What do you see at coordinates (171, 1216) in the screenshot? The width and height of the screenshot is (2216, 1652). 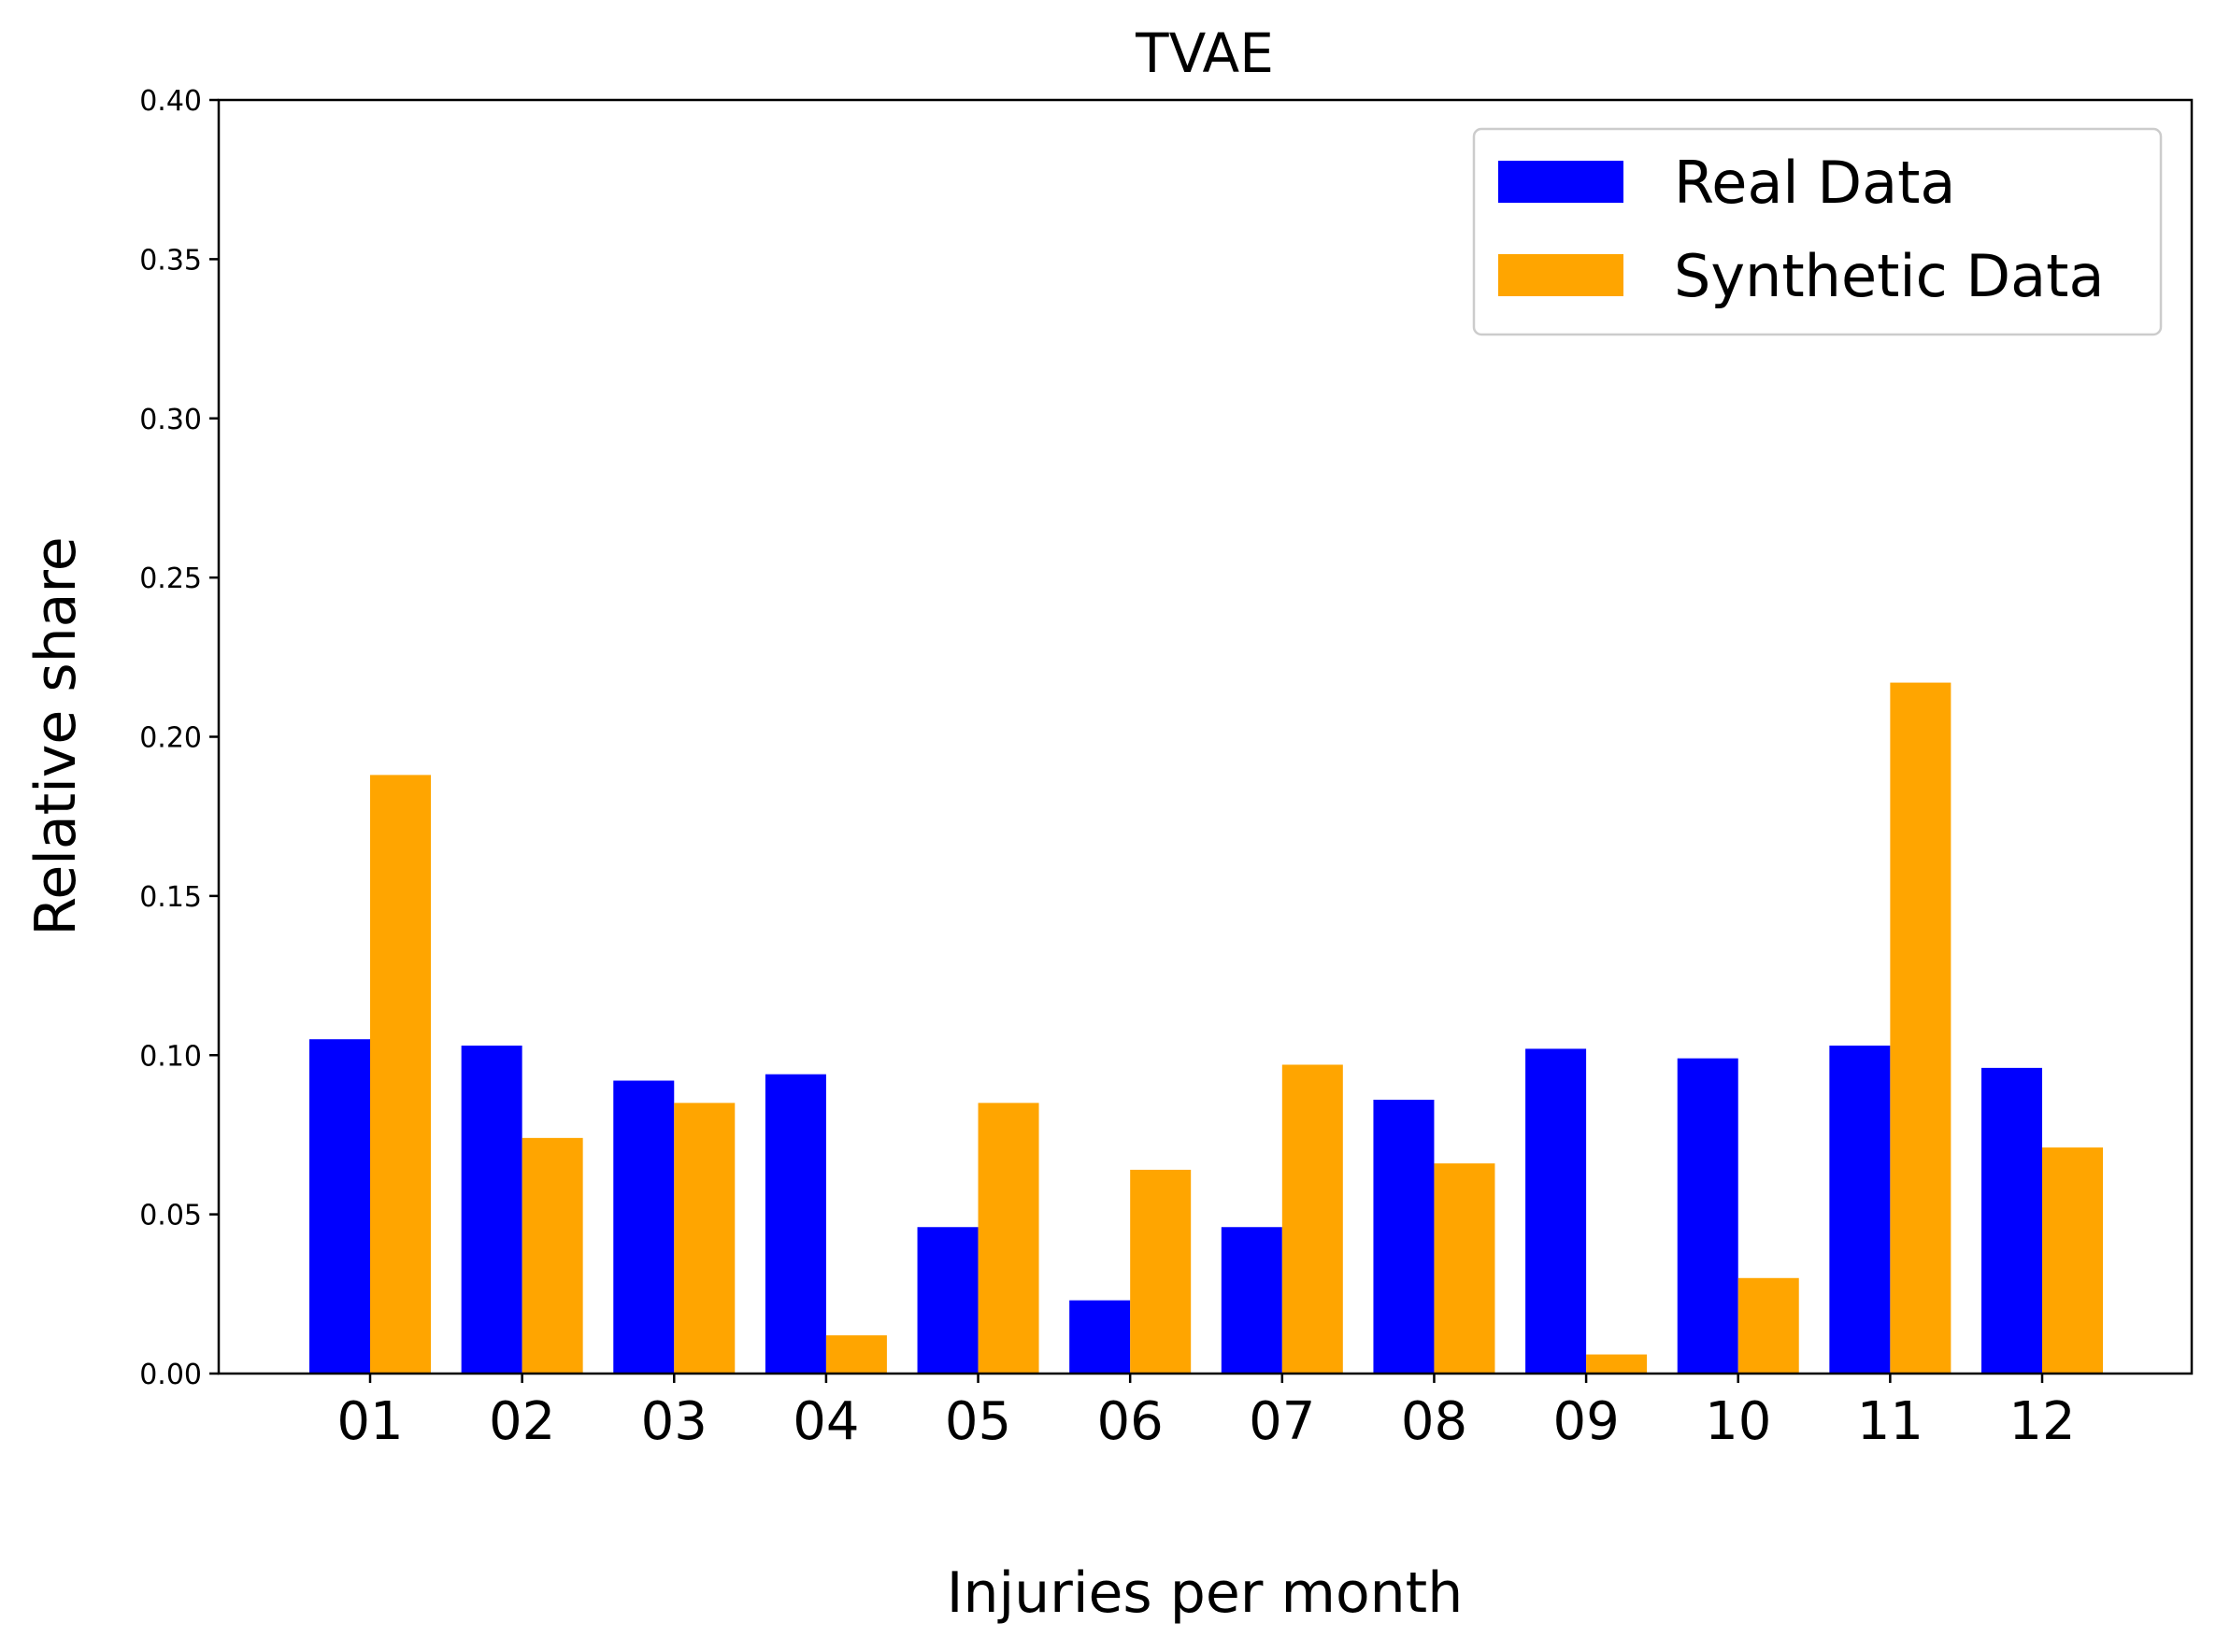 I see `y-tick-label: 0.05` at bounding box center [171, 1216].